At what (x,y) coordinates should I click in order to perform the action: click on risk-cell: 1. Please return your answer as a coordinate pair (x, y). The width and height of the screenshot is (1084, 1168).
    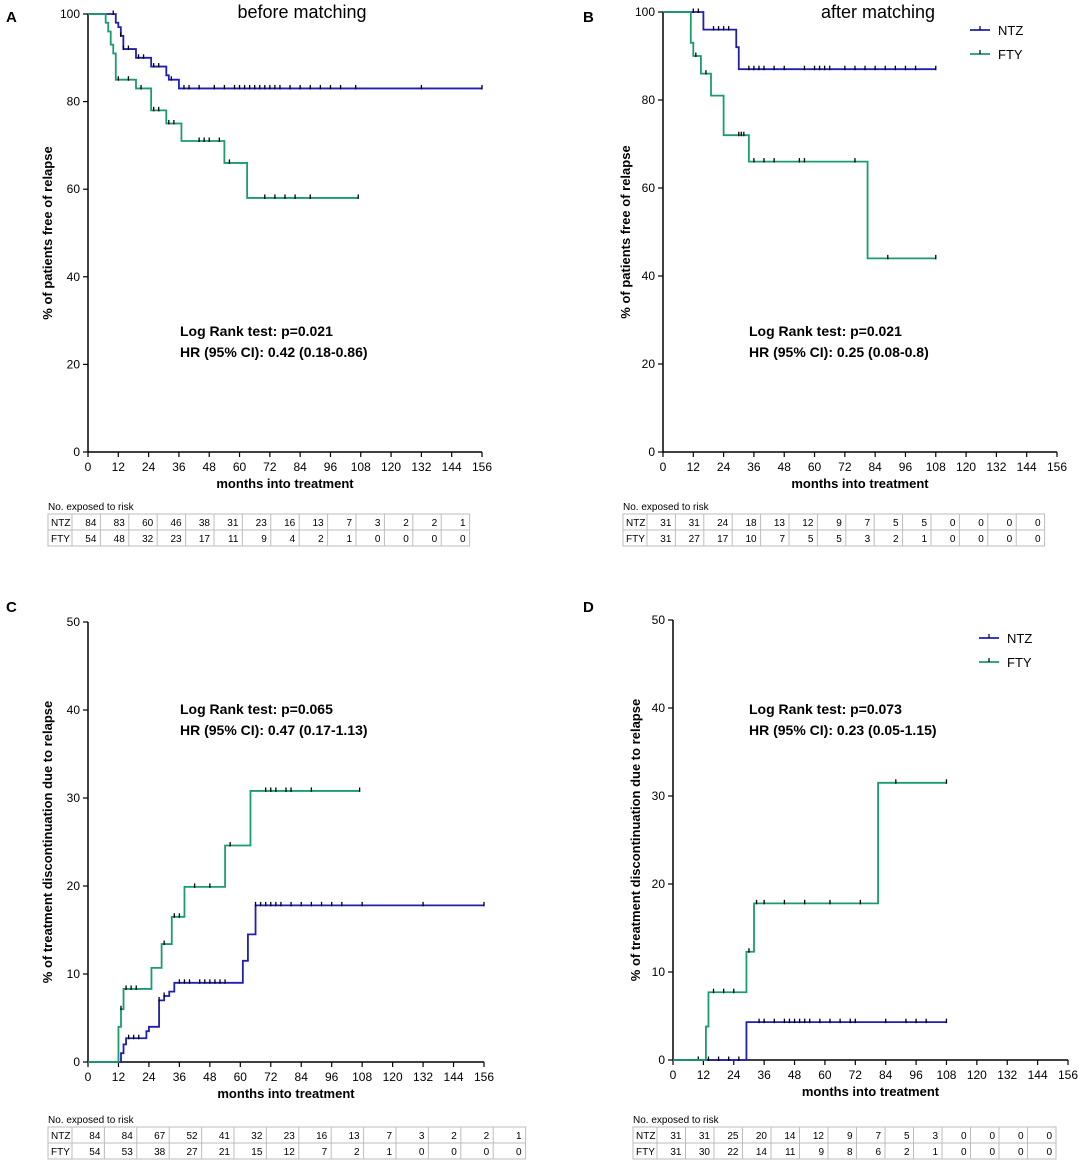
    Looking at the image, I should click on (349, 539).